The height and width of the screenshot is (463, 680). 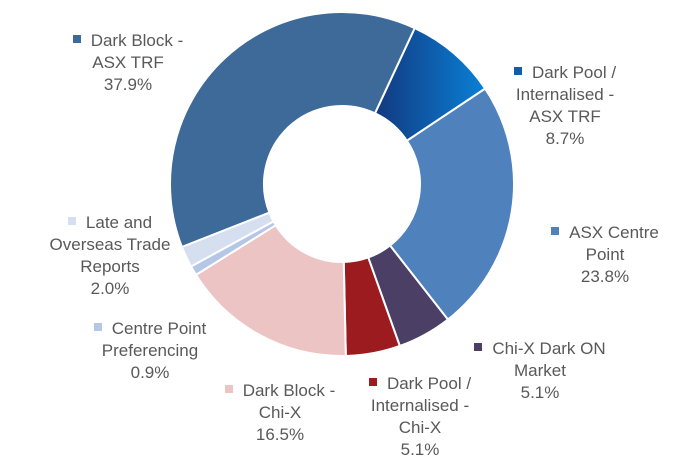 What do you see at coordinates (150, 372) in the screenshot?
I see `value-label: 0.9%` at bounding box center [150, 372].